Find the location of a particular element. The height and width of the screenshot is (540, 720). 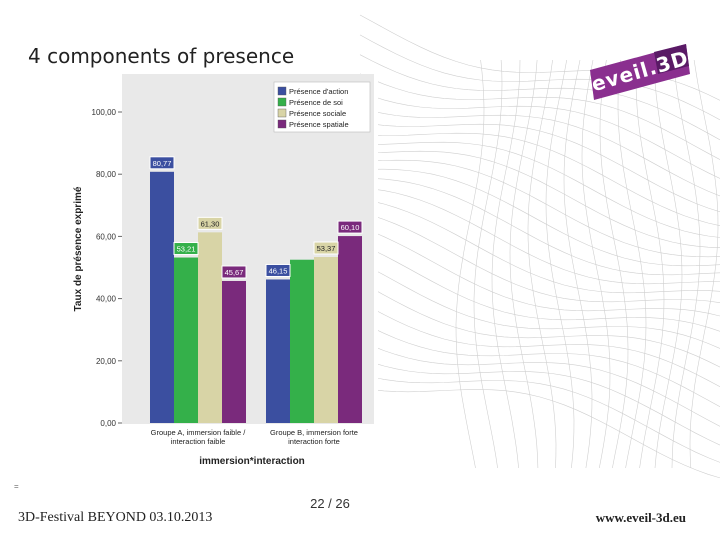

legend-entry: Présence de soi is located at coordinates (316, 102).